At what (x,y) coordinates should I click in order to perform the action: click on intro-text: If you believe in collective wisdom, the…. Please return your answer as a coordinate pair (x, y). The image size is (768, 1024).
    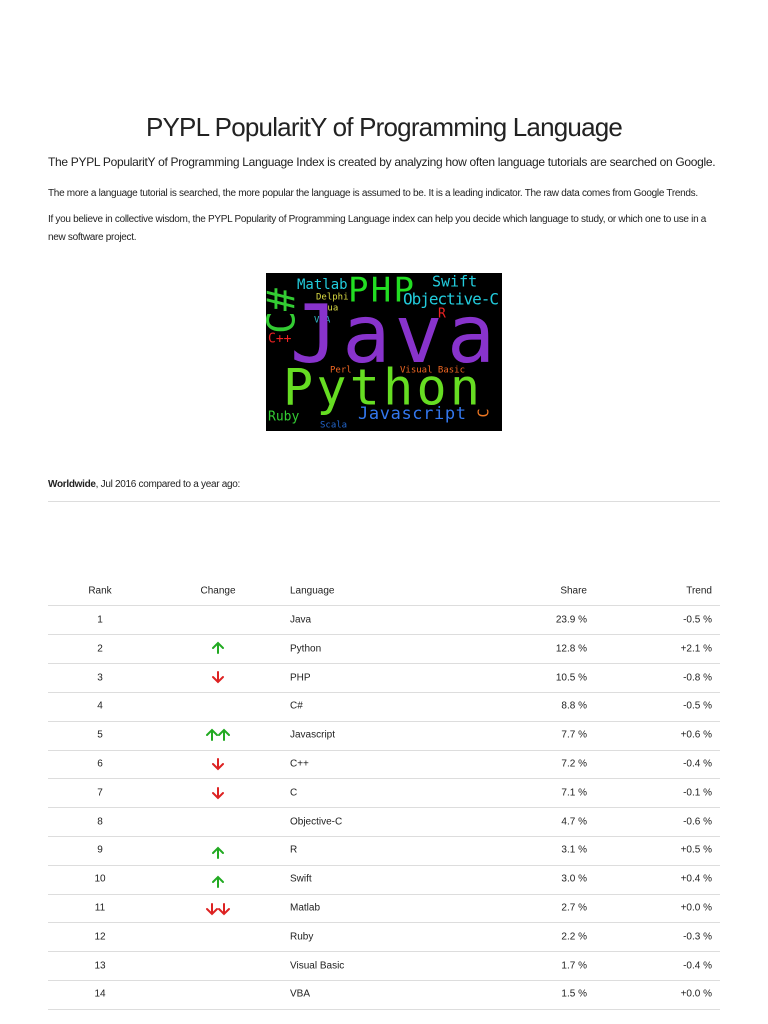
    Looking at the image, I should click on (377, 228).